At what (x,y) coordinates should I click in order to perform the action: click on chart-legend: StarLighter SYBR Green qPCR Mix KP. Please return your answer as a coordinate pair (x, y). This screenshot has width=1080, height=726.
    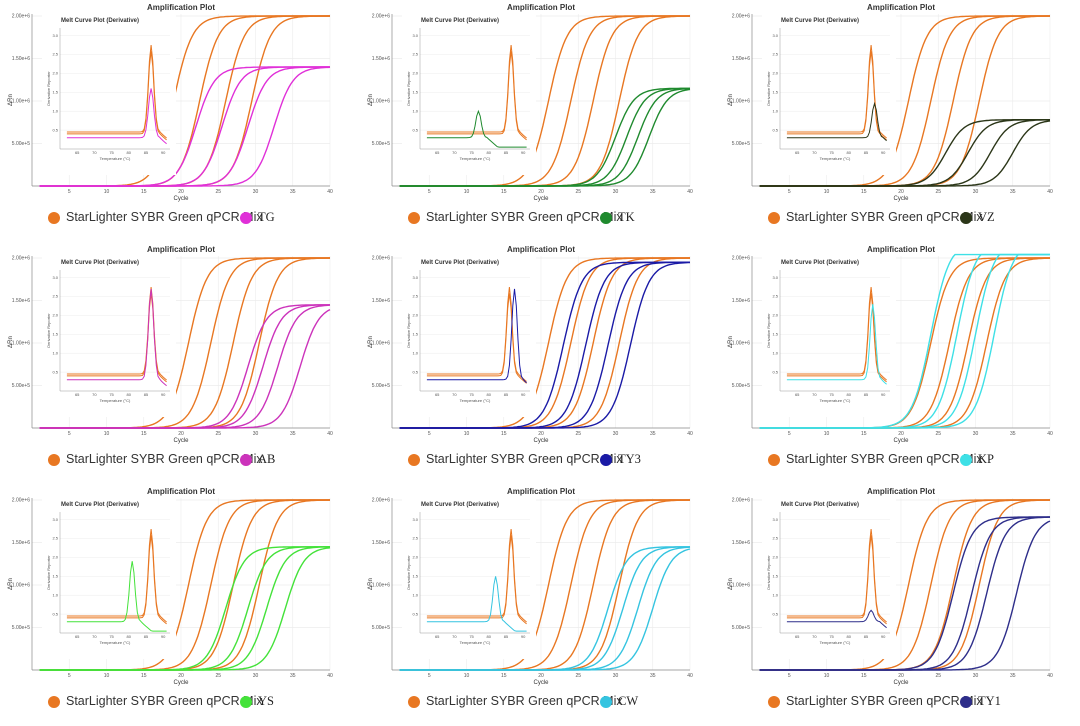
    Looking at the image, I should click on (900, 460).